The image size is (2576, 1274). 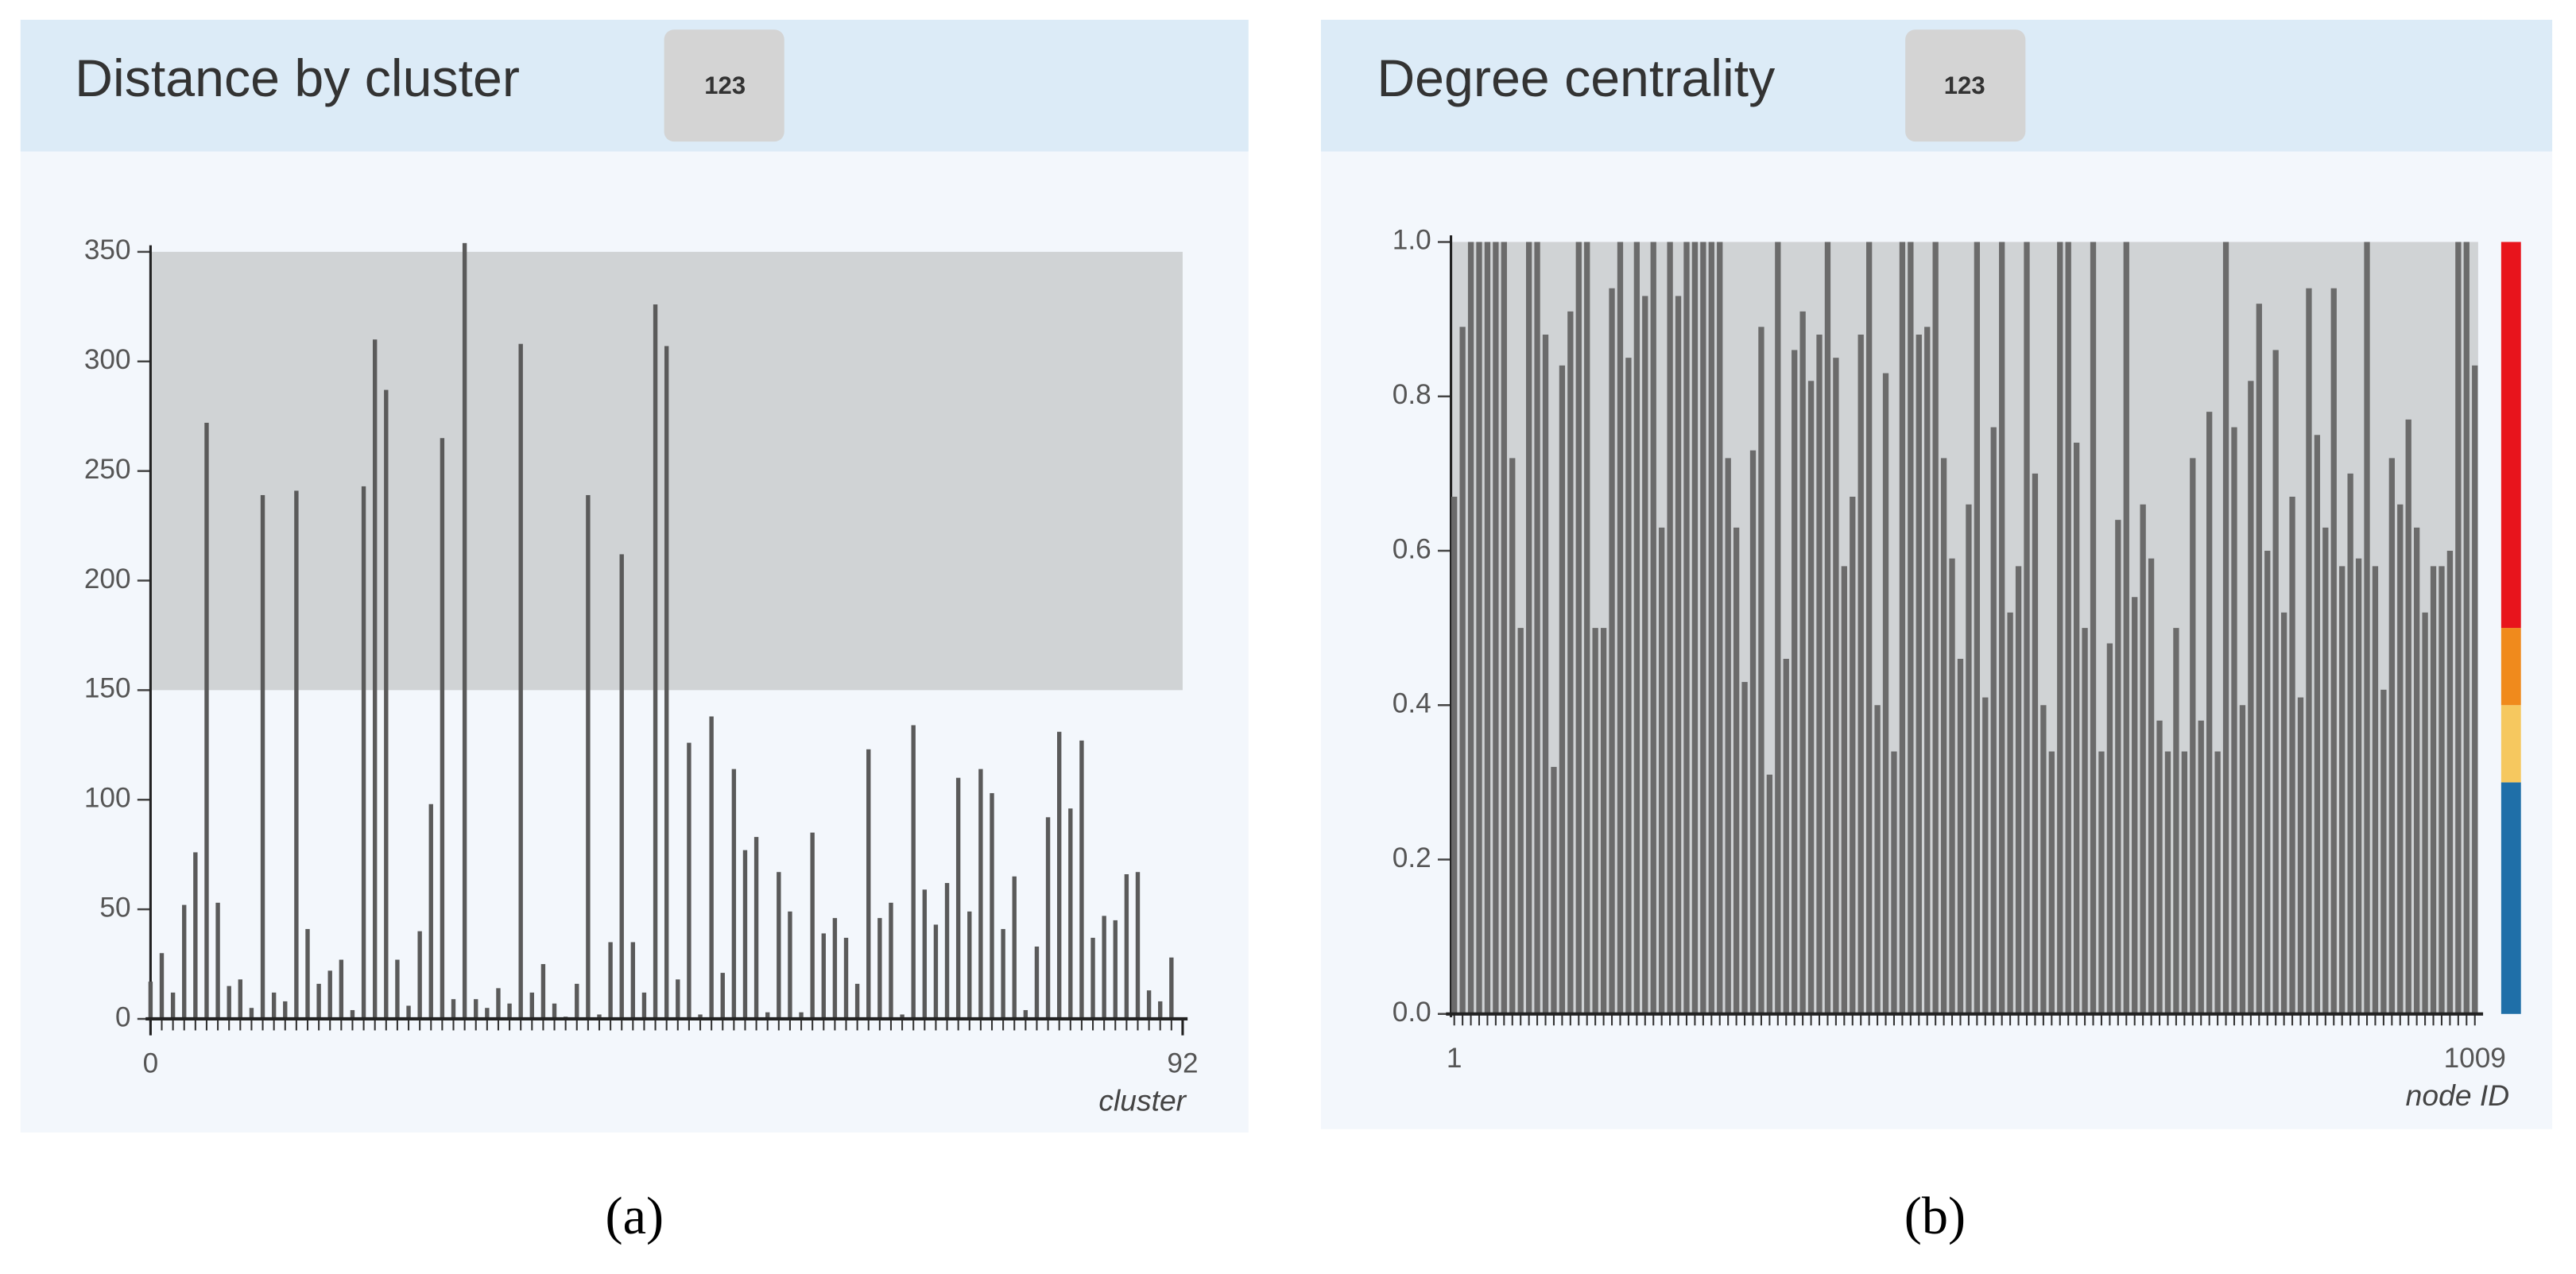 I want to click on y-tick-label: 0.0, so click(x=1412, y=1012).